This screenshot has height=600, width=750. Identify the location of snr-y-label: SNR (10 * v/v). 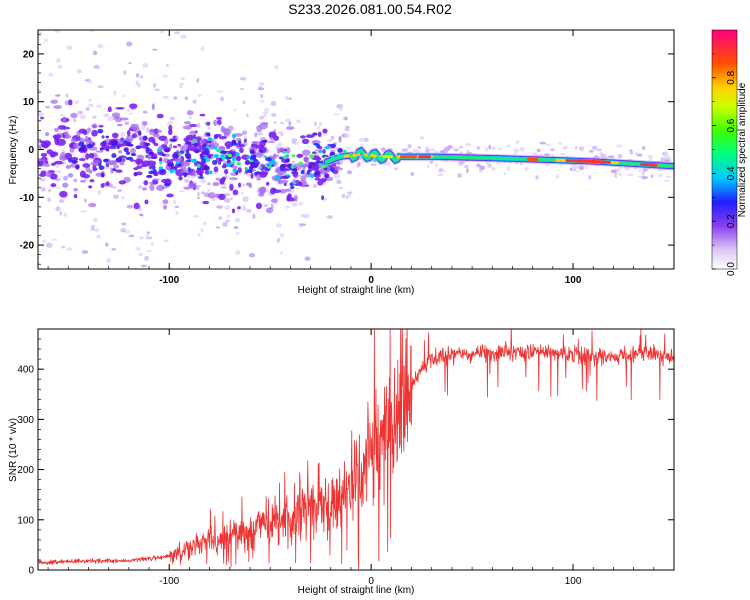
(13, 450).